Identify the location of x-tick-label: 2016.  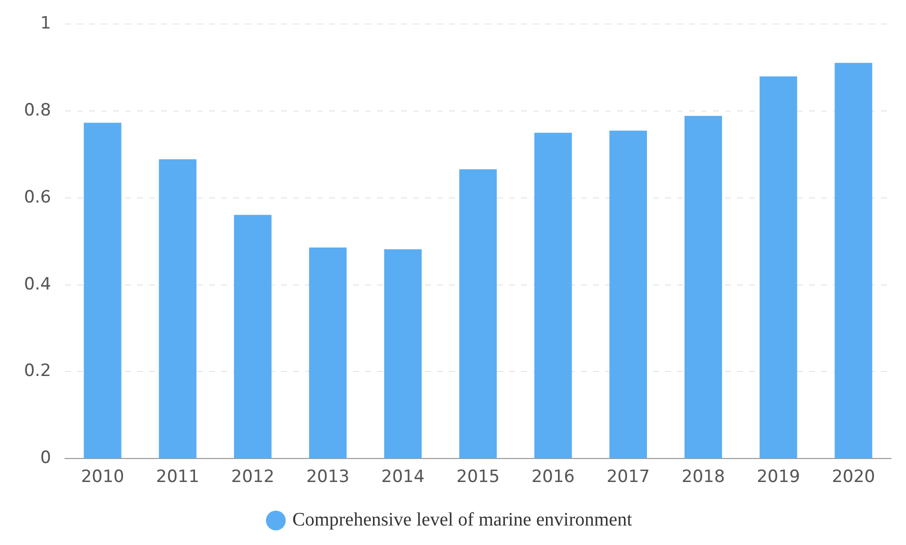
(553, 477).